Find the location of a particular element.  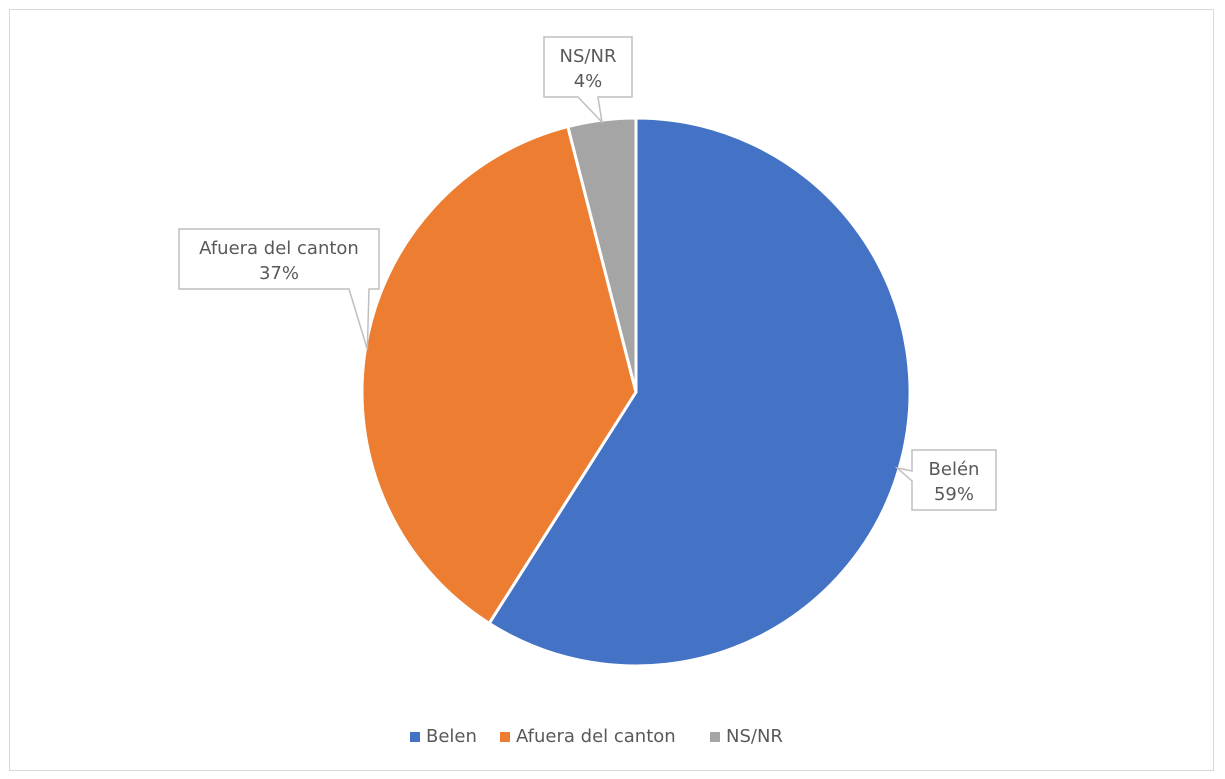

data-label-bel-n: Belén 59% is located at coordinates (945, 480).